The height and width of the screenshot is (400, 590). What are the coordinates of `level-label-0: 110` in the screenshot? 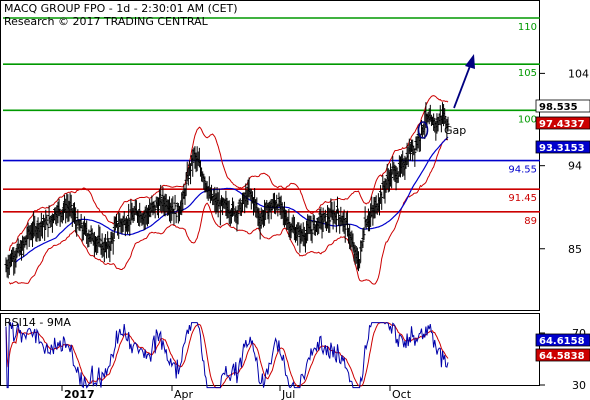 It's located at (527, 27).